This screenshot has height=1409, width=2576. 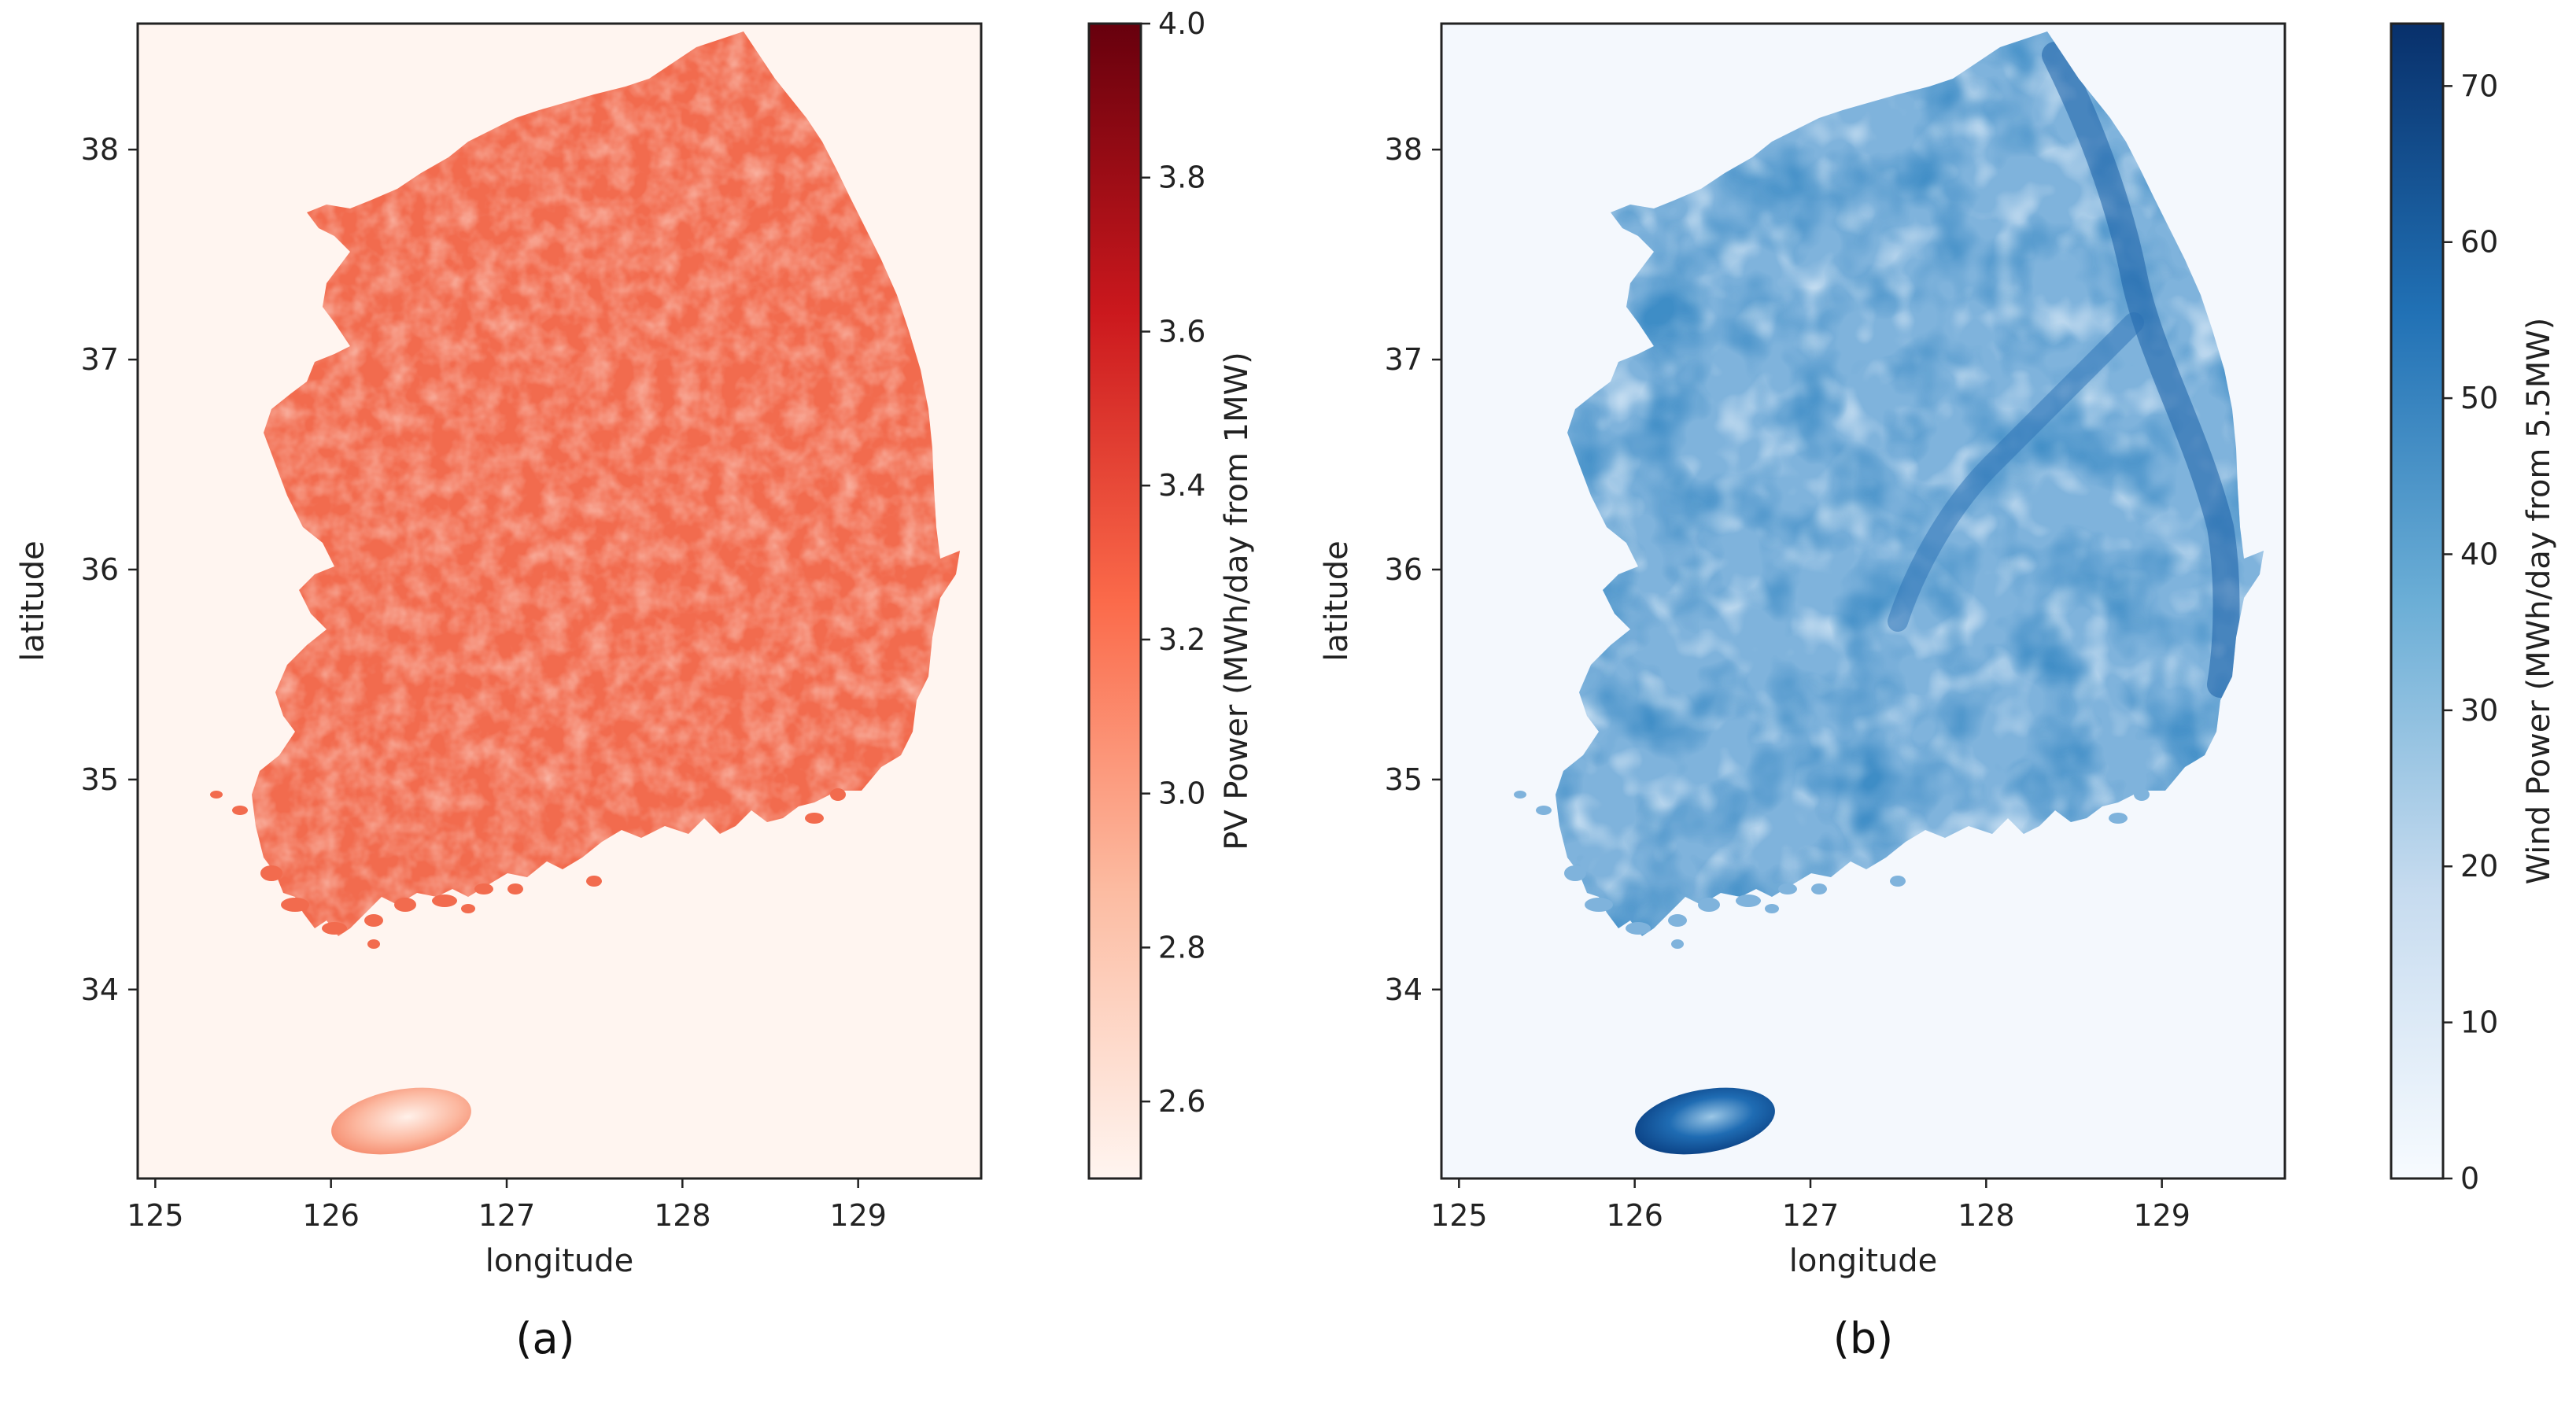 What do you see at coordinates (2479, 710) in the screenshot?
I see `colorbar-tick-label: 30` at bounding box center [2479, 710].